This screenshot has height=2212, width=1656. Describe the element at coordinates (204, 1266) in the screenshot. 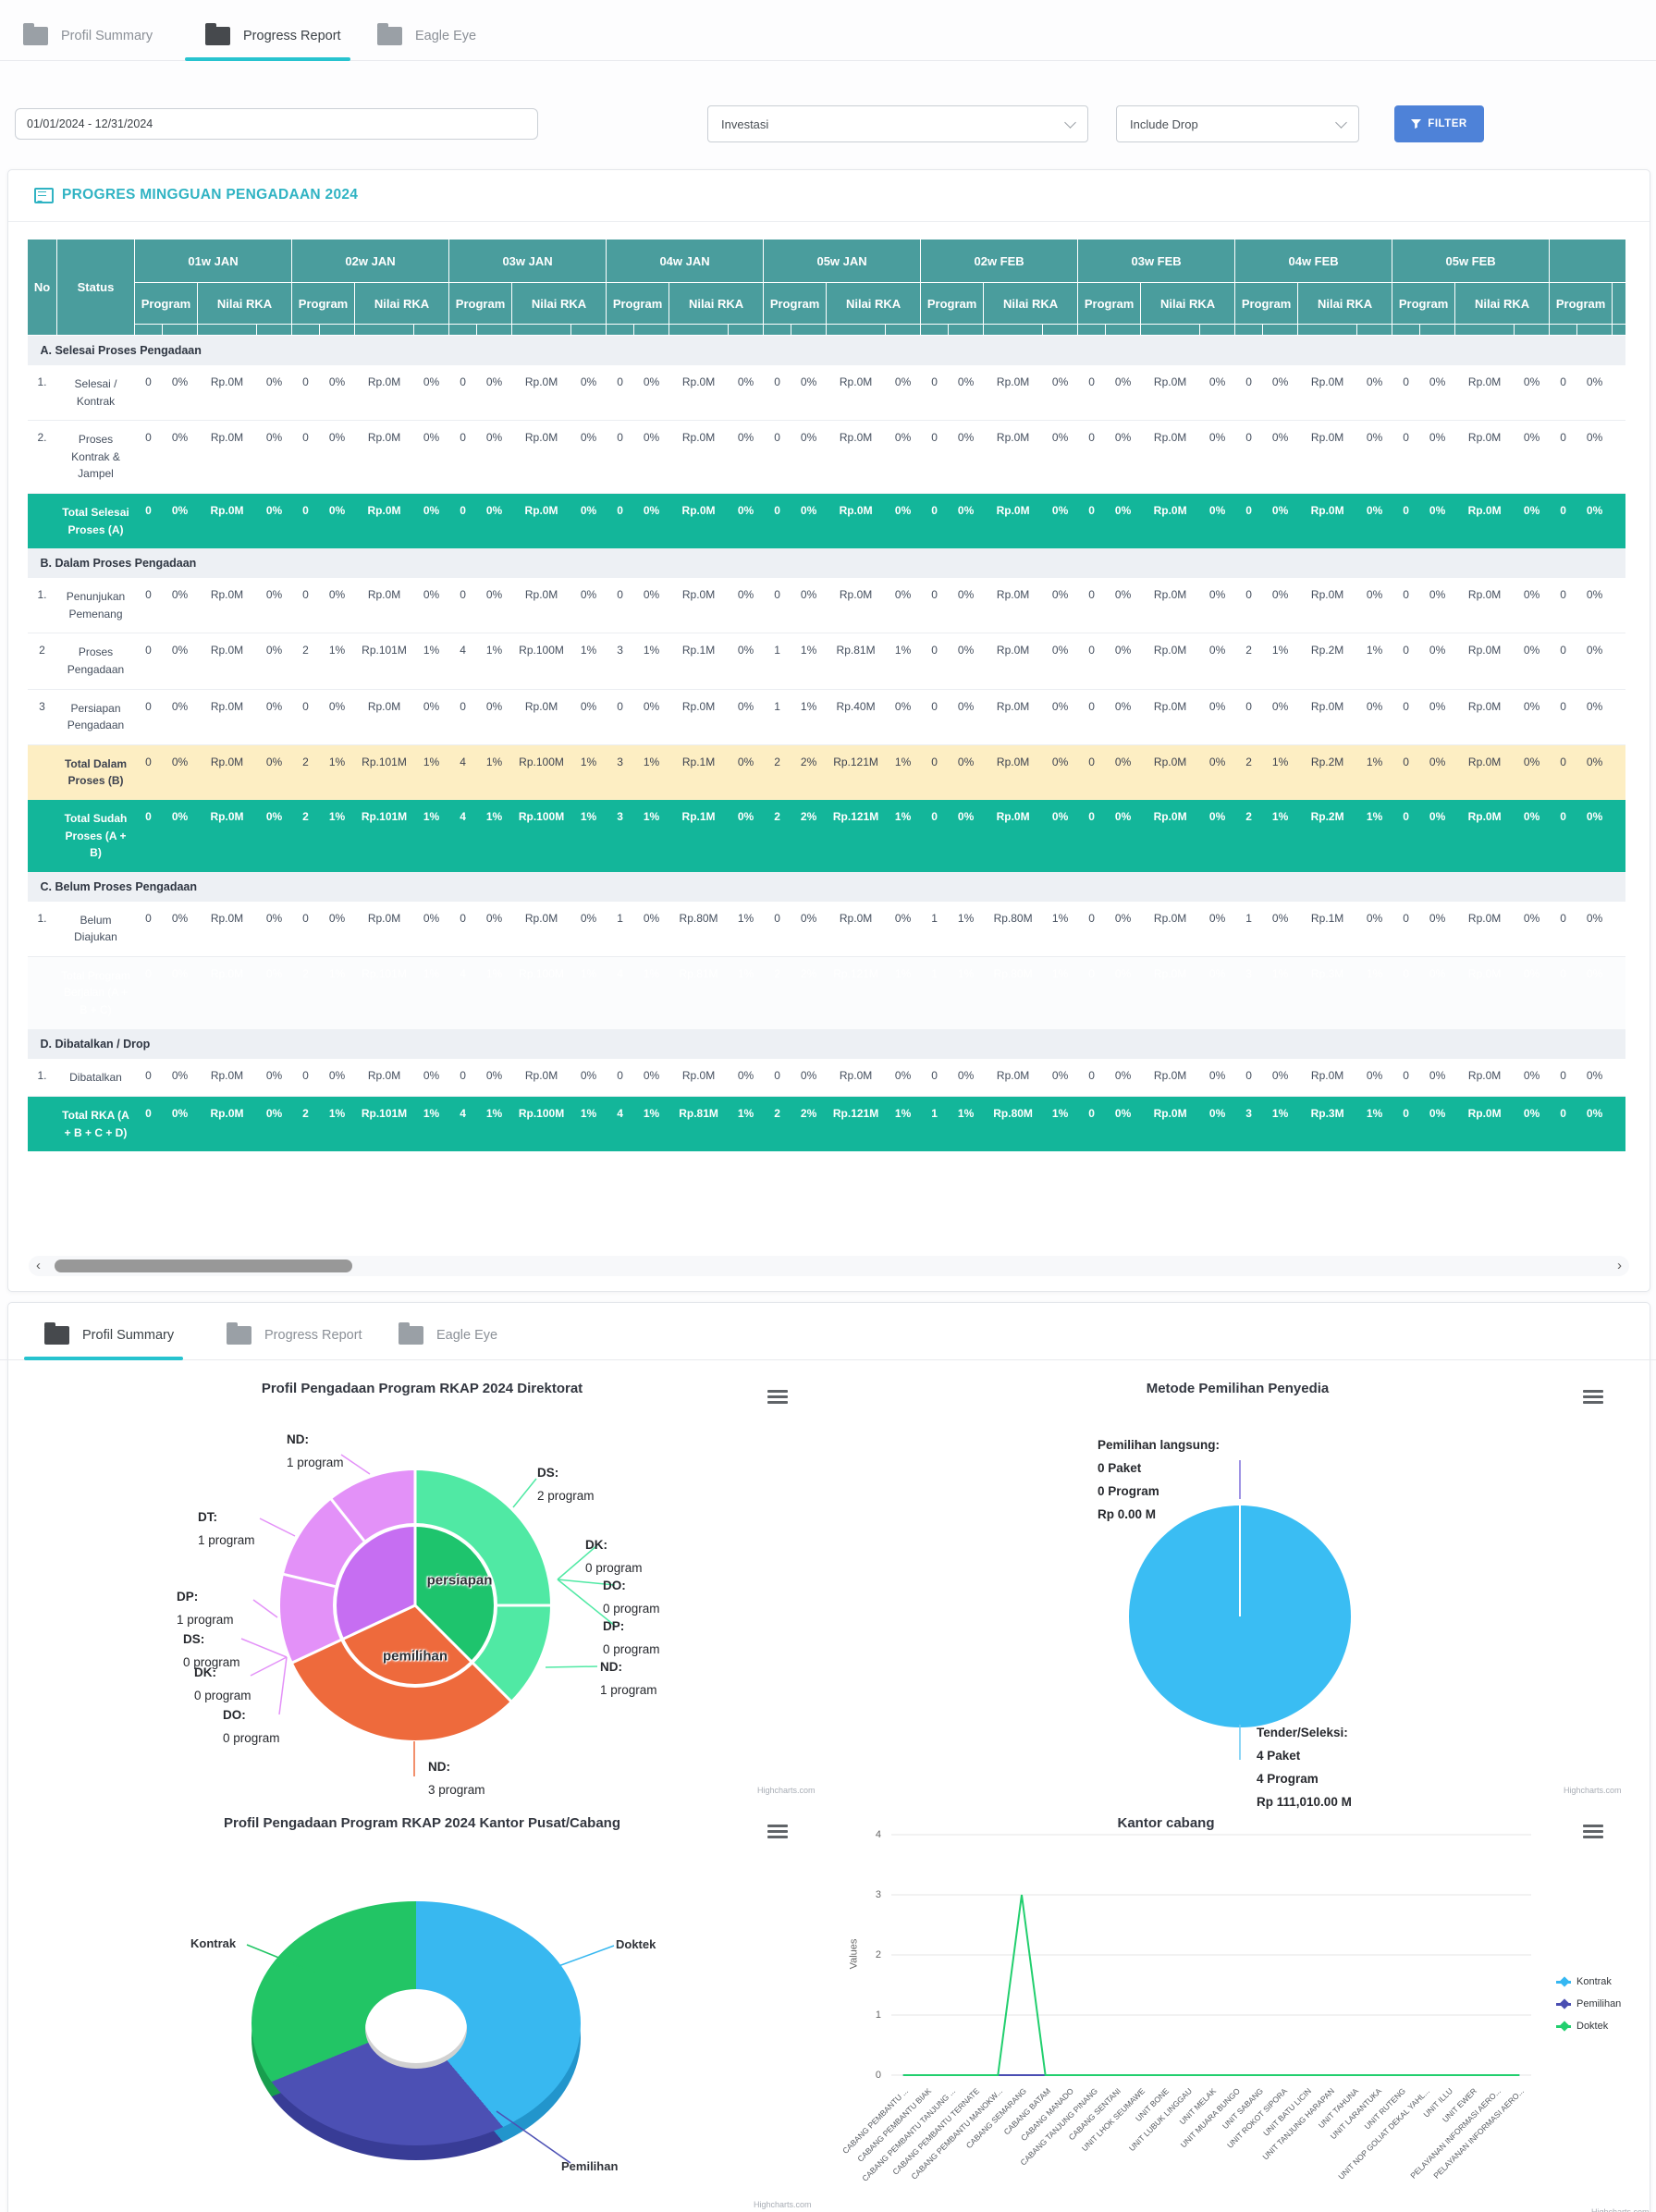

I see `scrollbar-thumb` at that location.